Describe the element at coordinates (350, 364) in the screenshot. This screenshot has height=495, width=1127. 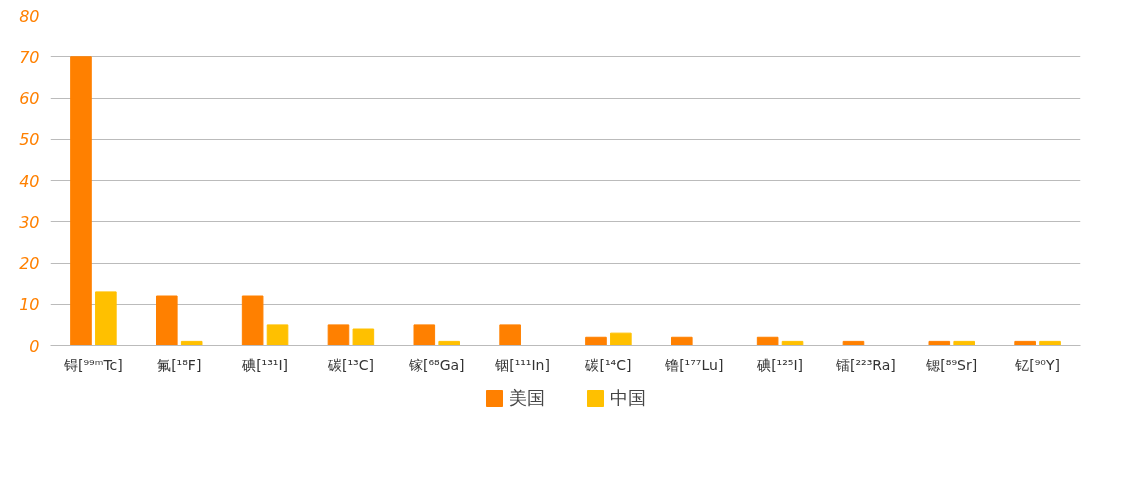
I see `x-tick-label: 碳[¹³C]` at that location.